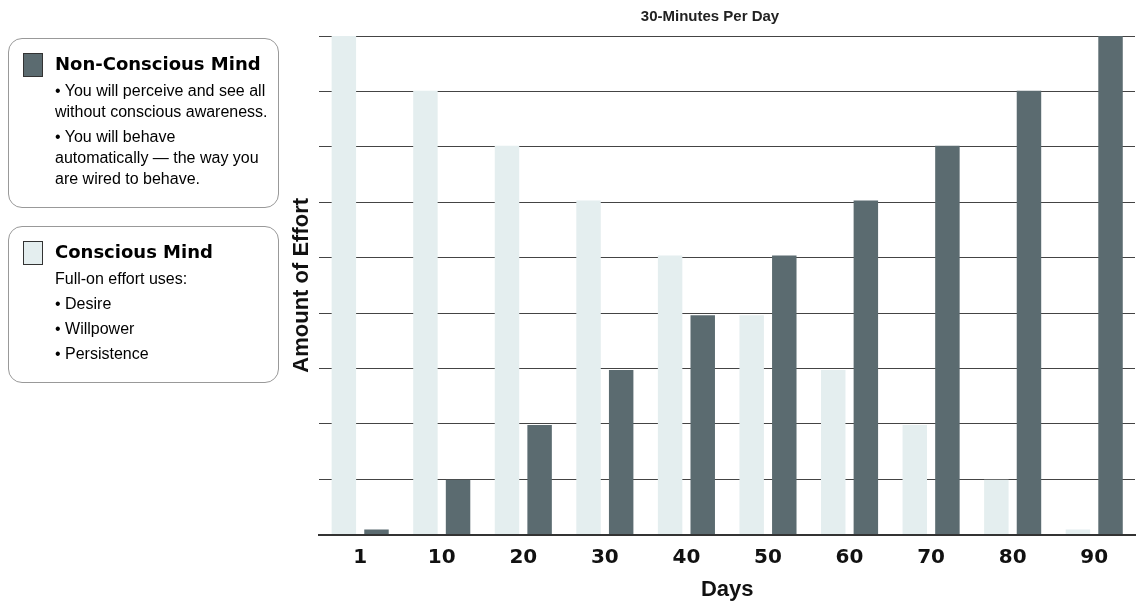  I want to click on x-tick-label: 80, so click(1012, 555).